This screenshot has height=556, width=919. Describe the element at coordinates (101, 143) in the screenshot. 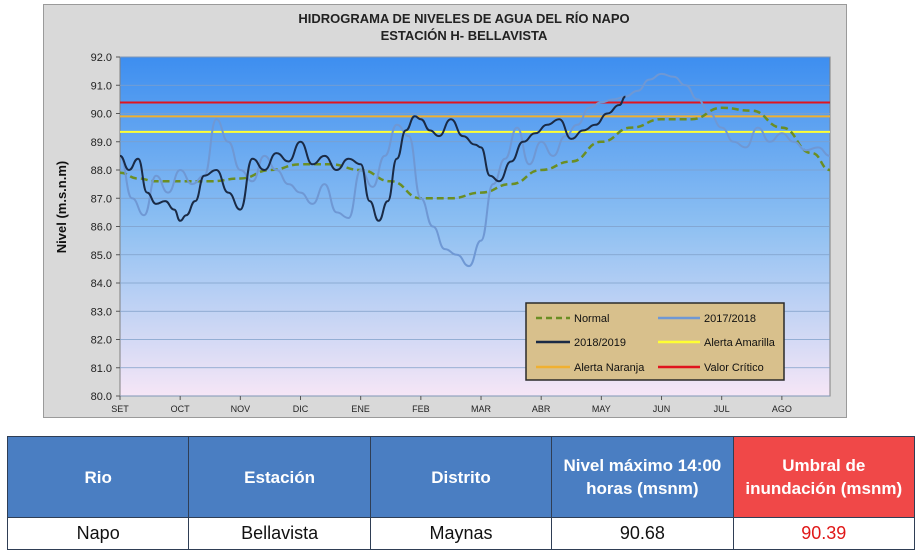

I see `y-tick-label: 89.0` at that location.